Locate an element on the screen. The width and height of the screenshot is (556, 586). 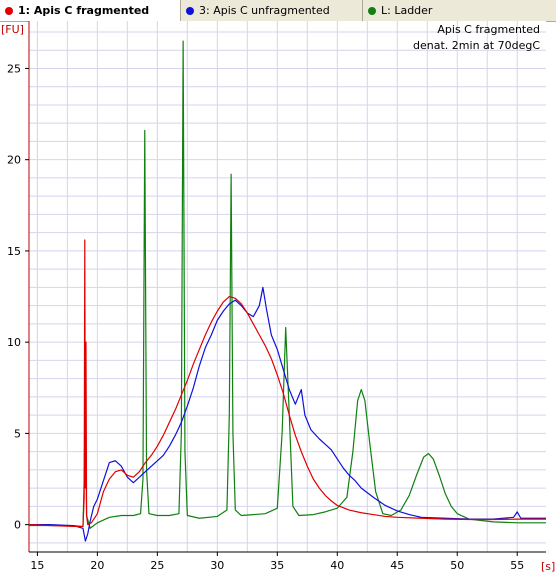
tab-label: 1: Apis C fragmented is located at coordinates (84, 10).